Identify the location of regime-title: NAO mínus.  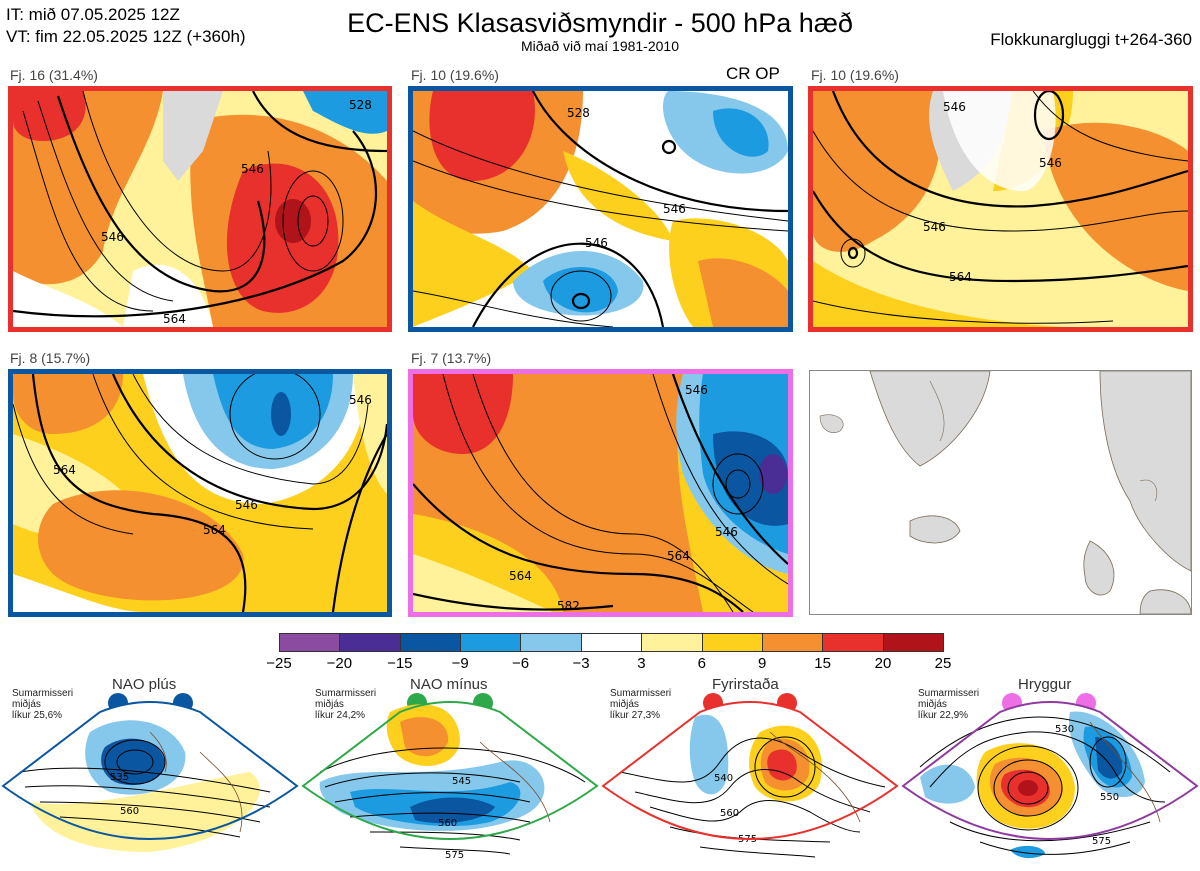
(449, 684).